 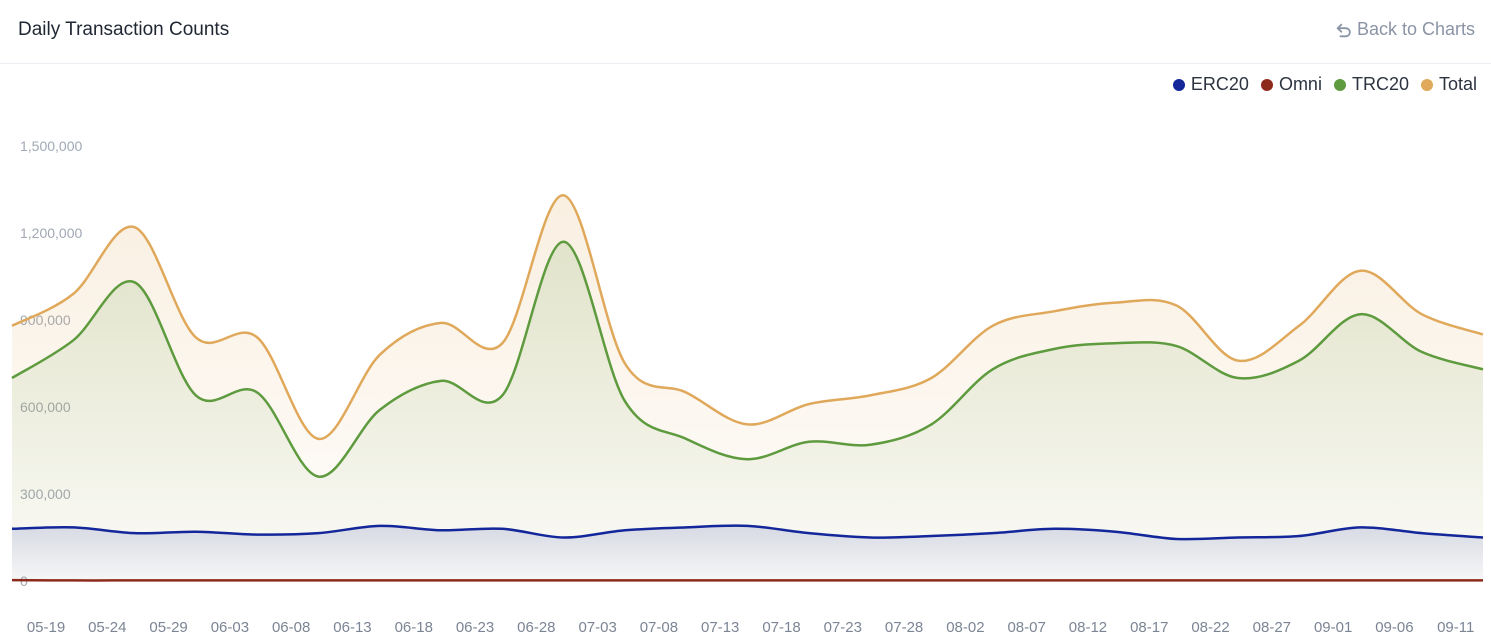 What do you see at coordinates (843, 627) in the screenshot?
I see `x-tick-label: 07-23` at bounding box center [843, 627].